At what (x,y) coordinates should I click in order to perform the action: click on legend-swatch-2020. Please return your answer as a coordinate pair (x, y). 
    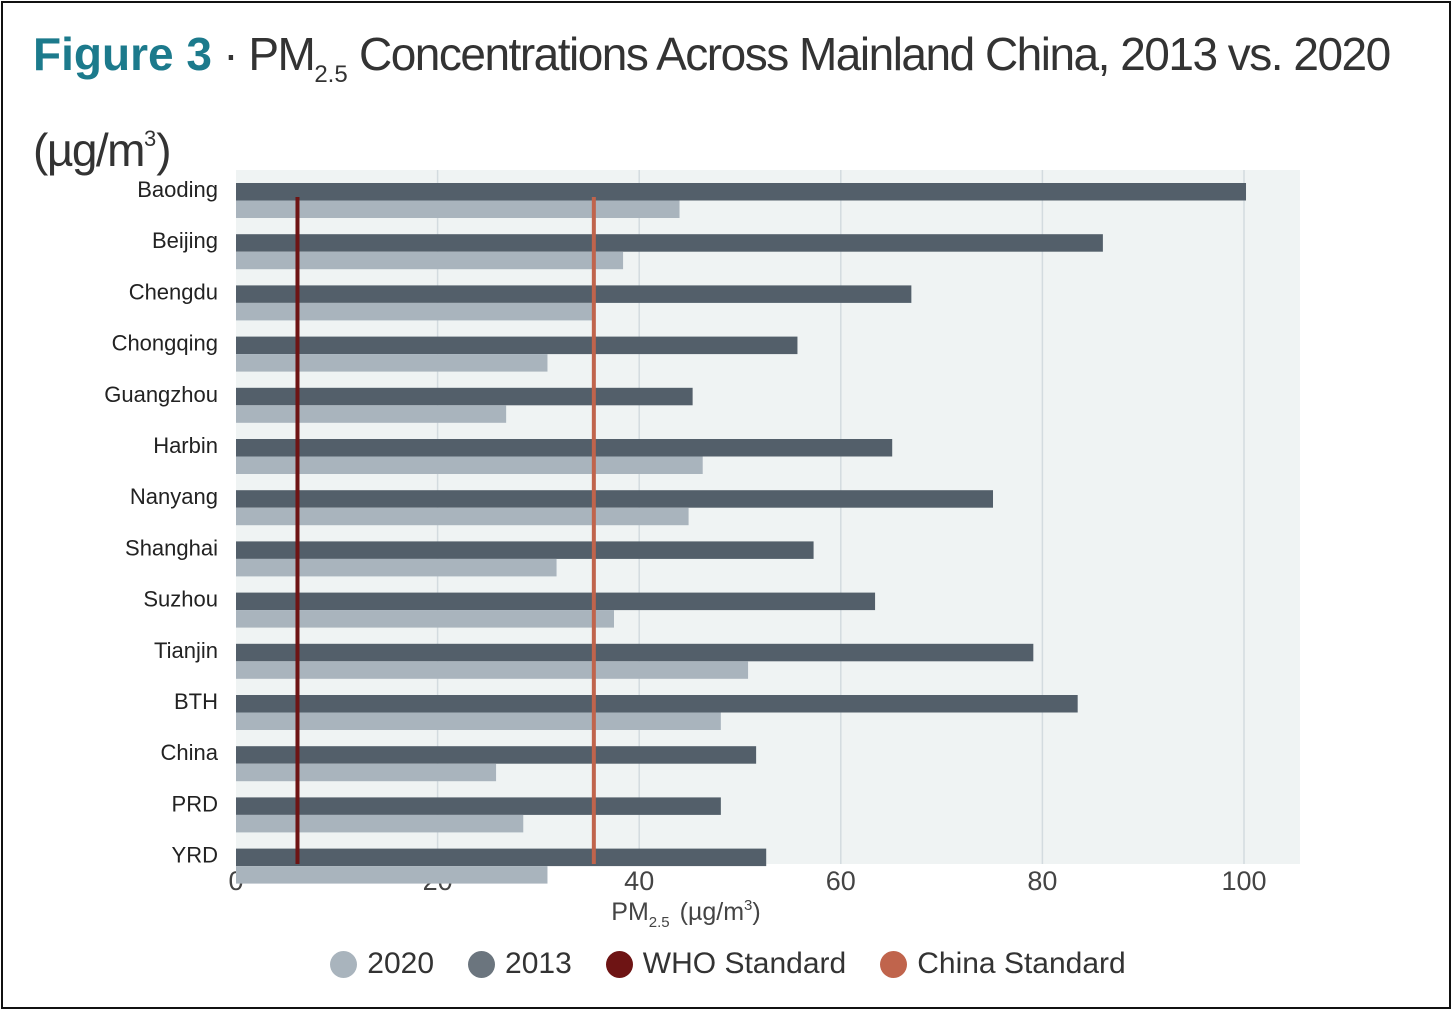
    Looking at the image, I should click on (344, 964).